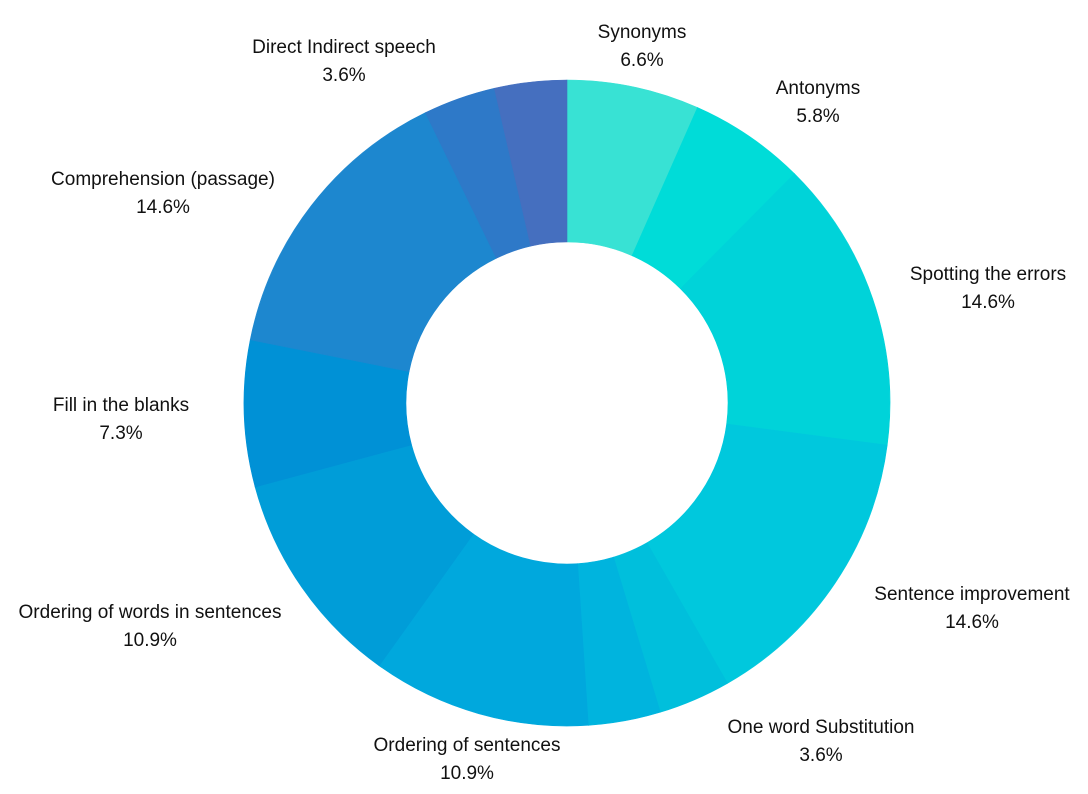 Image resolution: width=1088 pixels, height=794 pixels. I want to click on slice-spotting-the-errors, so click(785, 309).